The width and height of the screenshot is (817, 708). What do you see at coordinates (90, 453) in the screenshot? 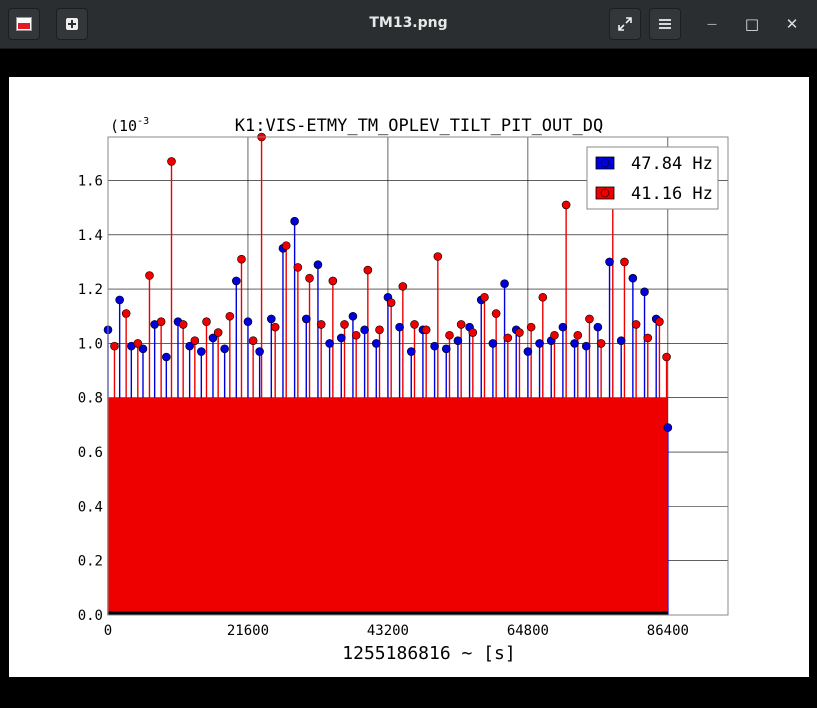
I see `y-tick-label: 0.6` at bounding box center [90, 453].